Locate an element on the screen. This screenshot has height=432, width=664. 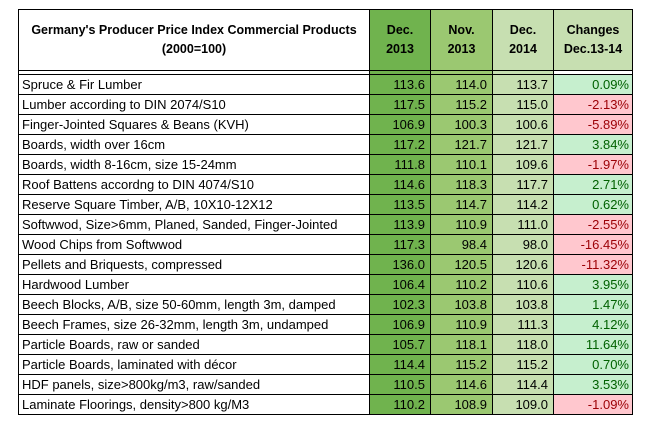
dec-2013-value-cell: 114.4 is located at coordinates (400, 364).